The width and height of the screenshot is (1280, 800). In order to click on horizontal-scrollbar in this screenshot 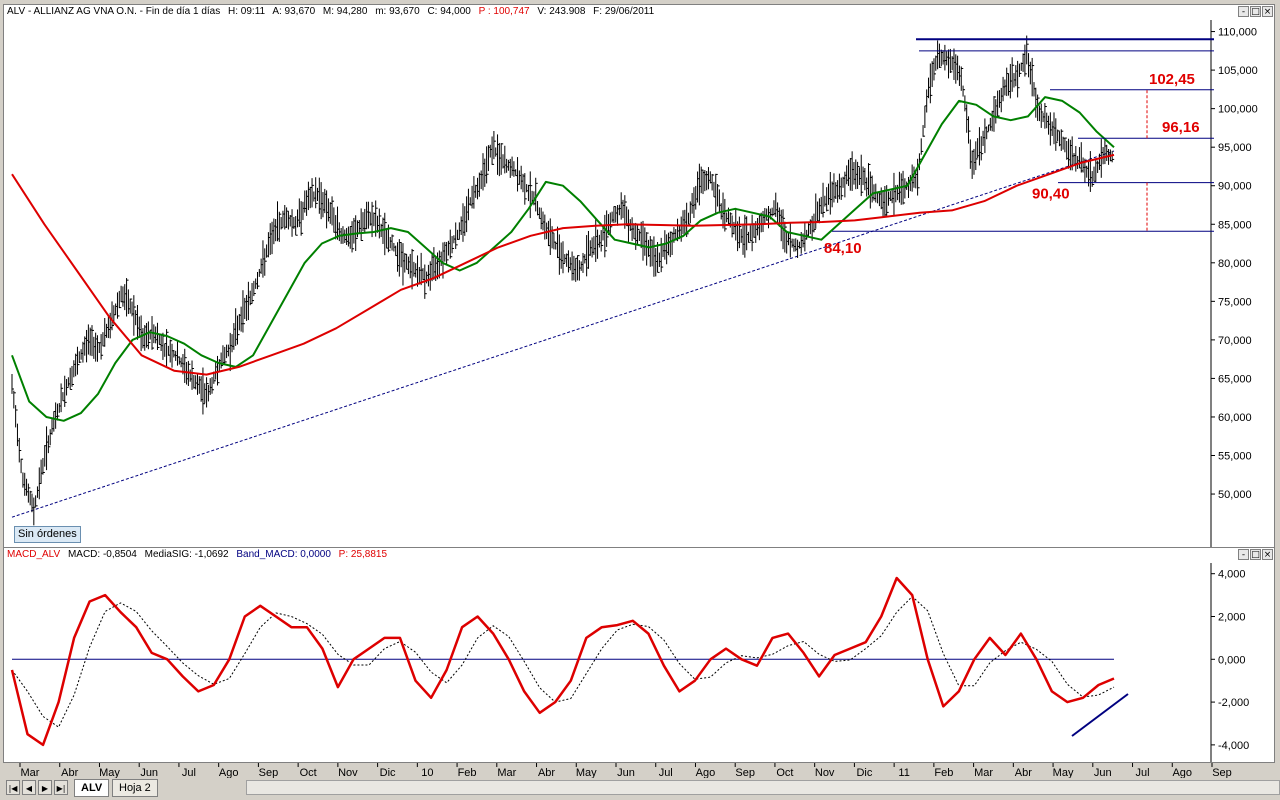, I will do `click(763, 787)`.